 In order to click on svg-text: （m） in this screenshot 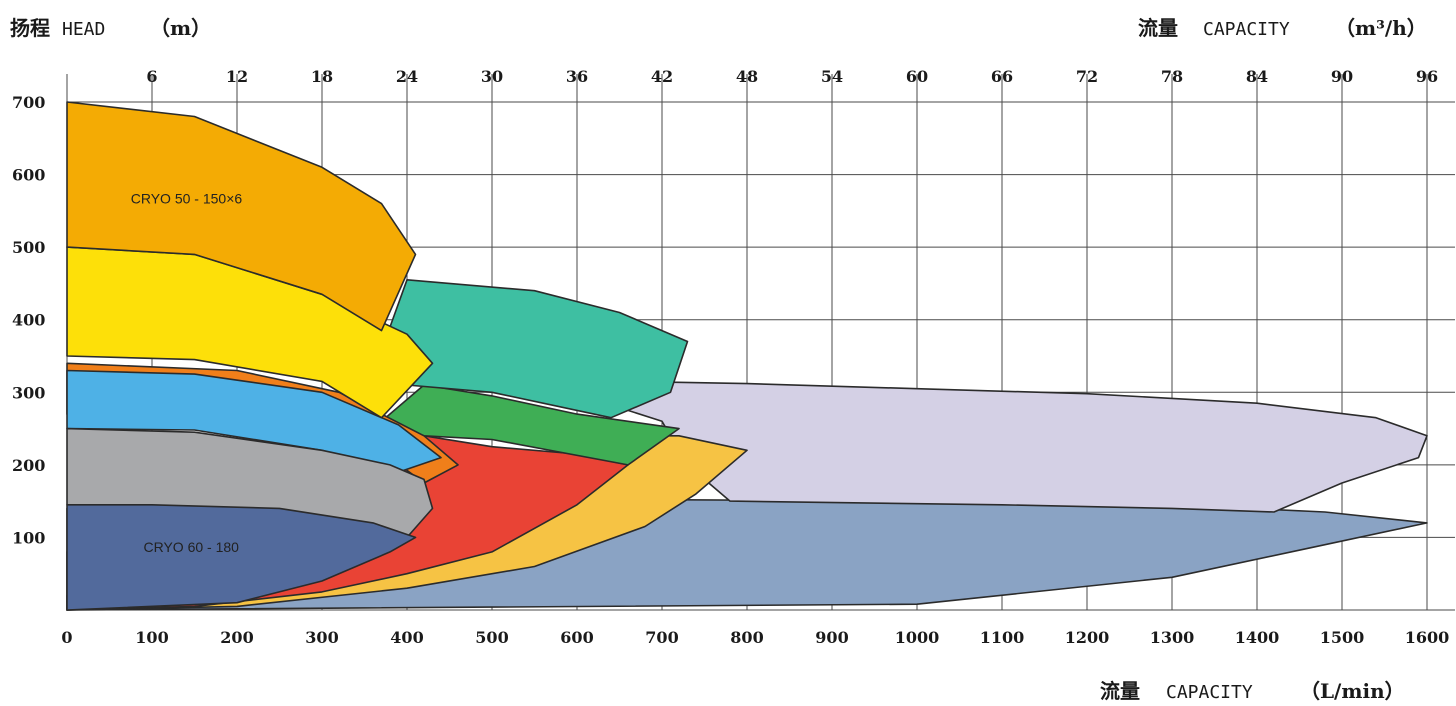, I will do `click(180, 28)`.